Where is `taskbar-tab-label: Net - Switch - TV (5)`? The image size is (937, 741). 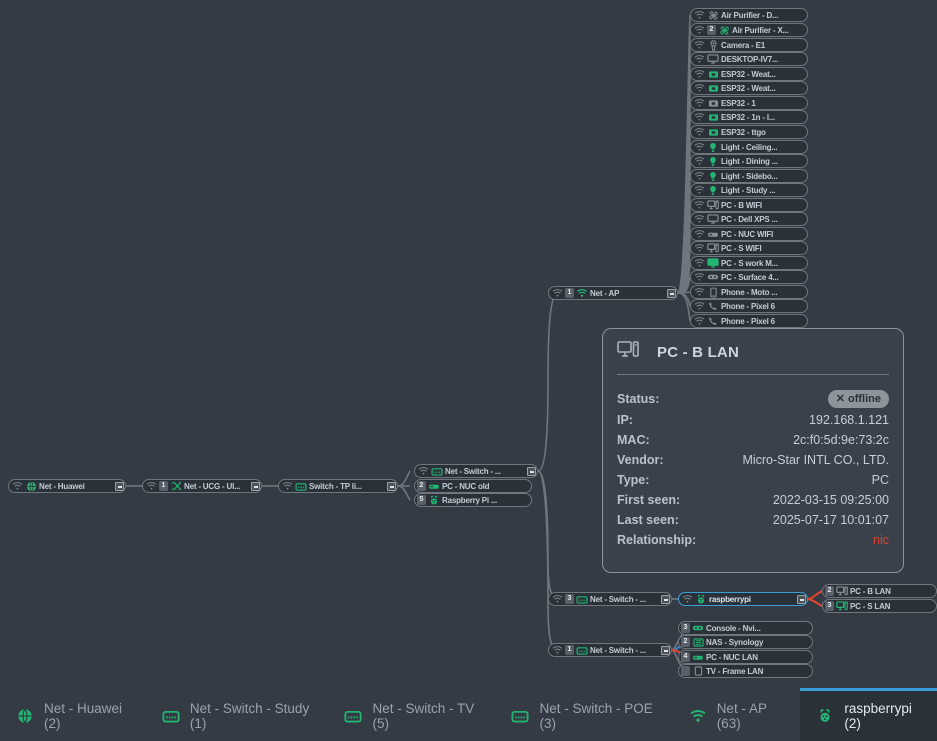
taskbar-tab-label: Net - Switch - TV (5) is located at coordinates (423, 716).